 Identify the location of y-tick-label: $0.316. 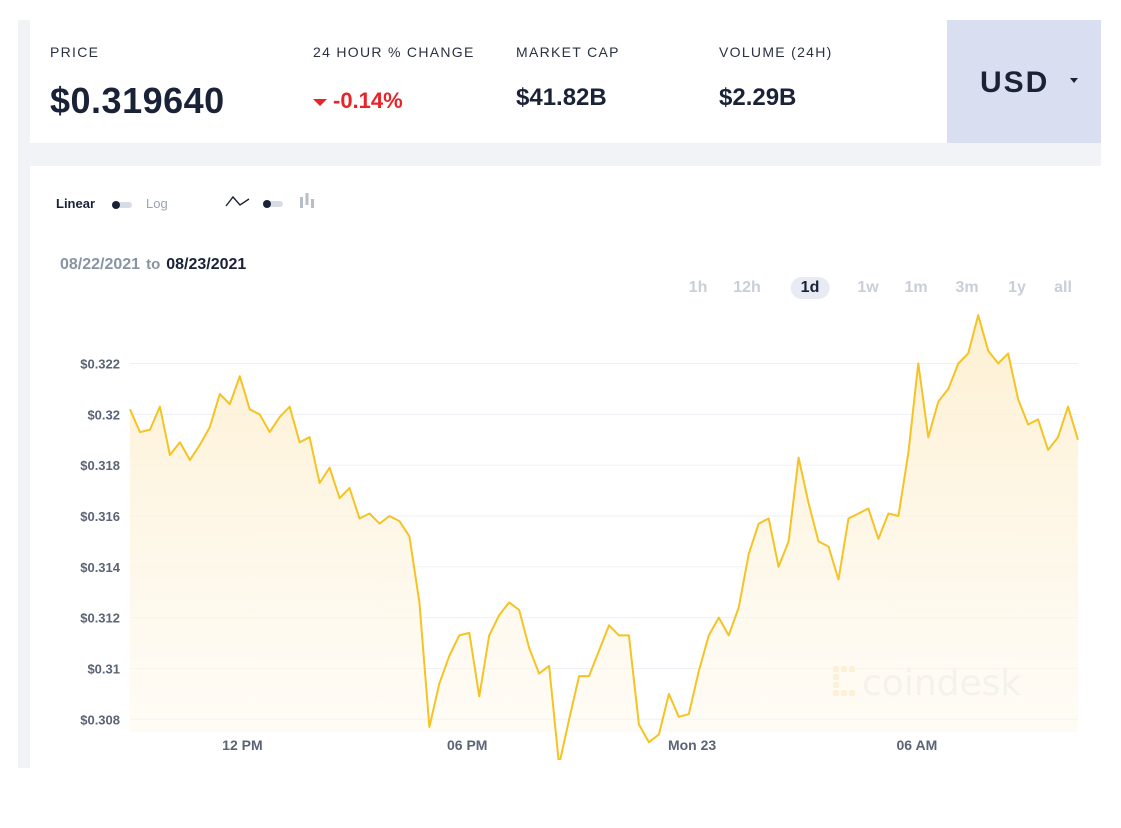
(100, 516).